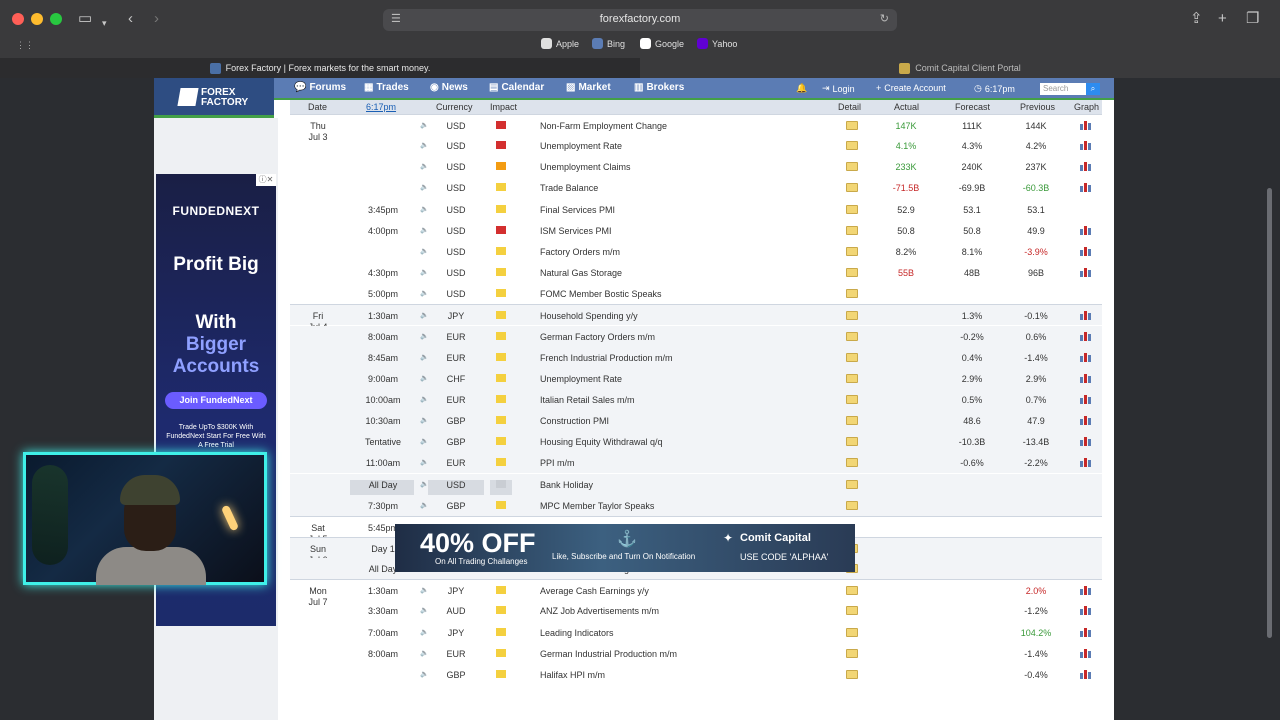 The width and height of the screenshot is (1280, 720). I want to click on zoom-window-button, so click(56, 19).